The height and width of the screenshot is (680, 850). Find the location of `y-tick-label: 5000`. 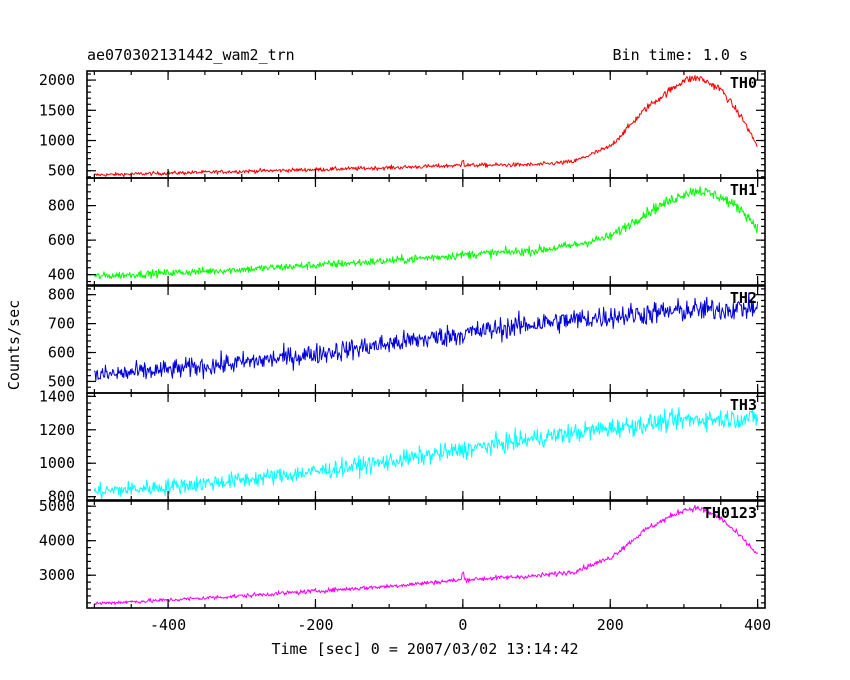

y-tick-label: 5000 is located at coordinates (57, 506).